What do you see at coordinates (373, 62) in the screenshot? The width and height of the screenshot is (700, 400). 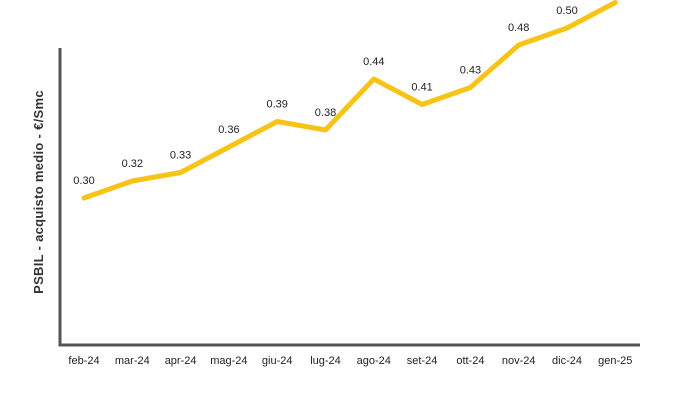 I see `data-label: 0.44` at bounding box center [373, 62].